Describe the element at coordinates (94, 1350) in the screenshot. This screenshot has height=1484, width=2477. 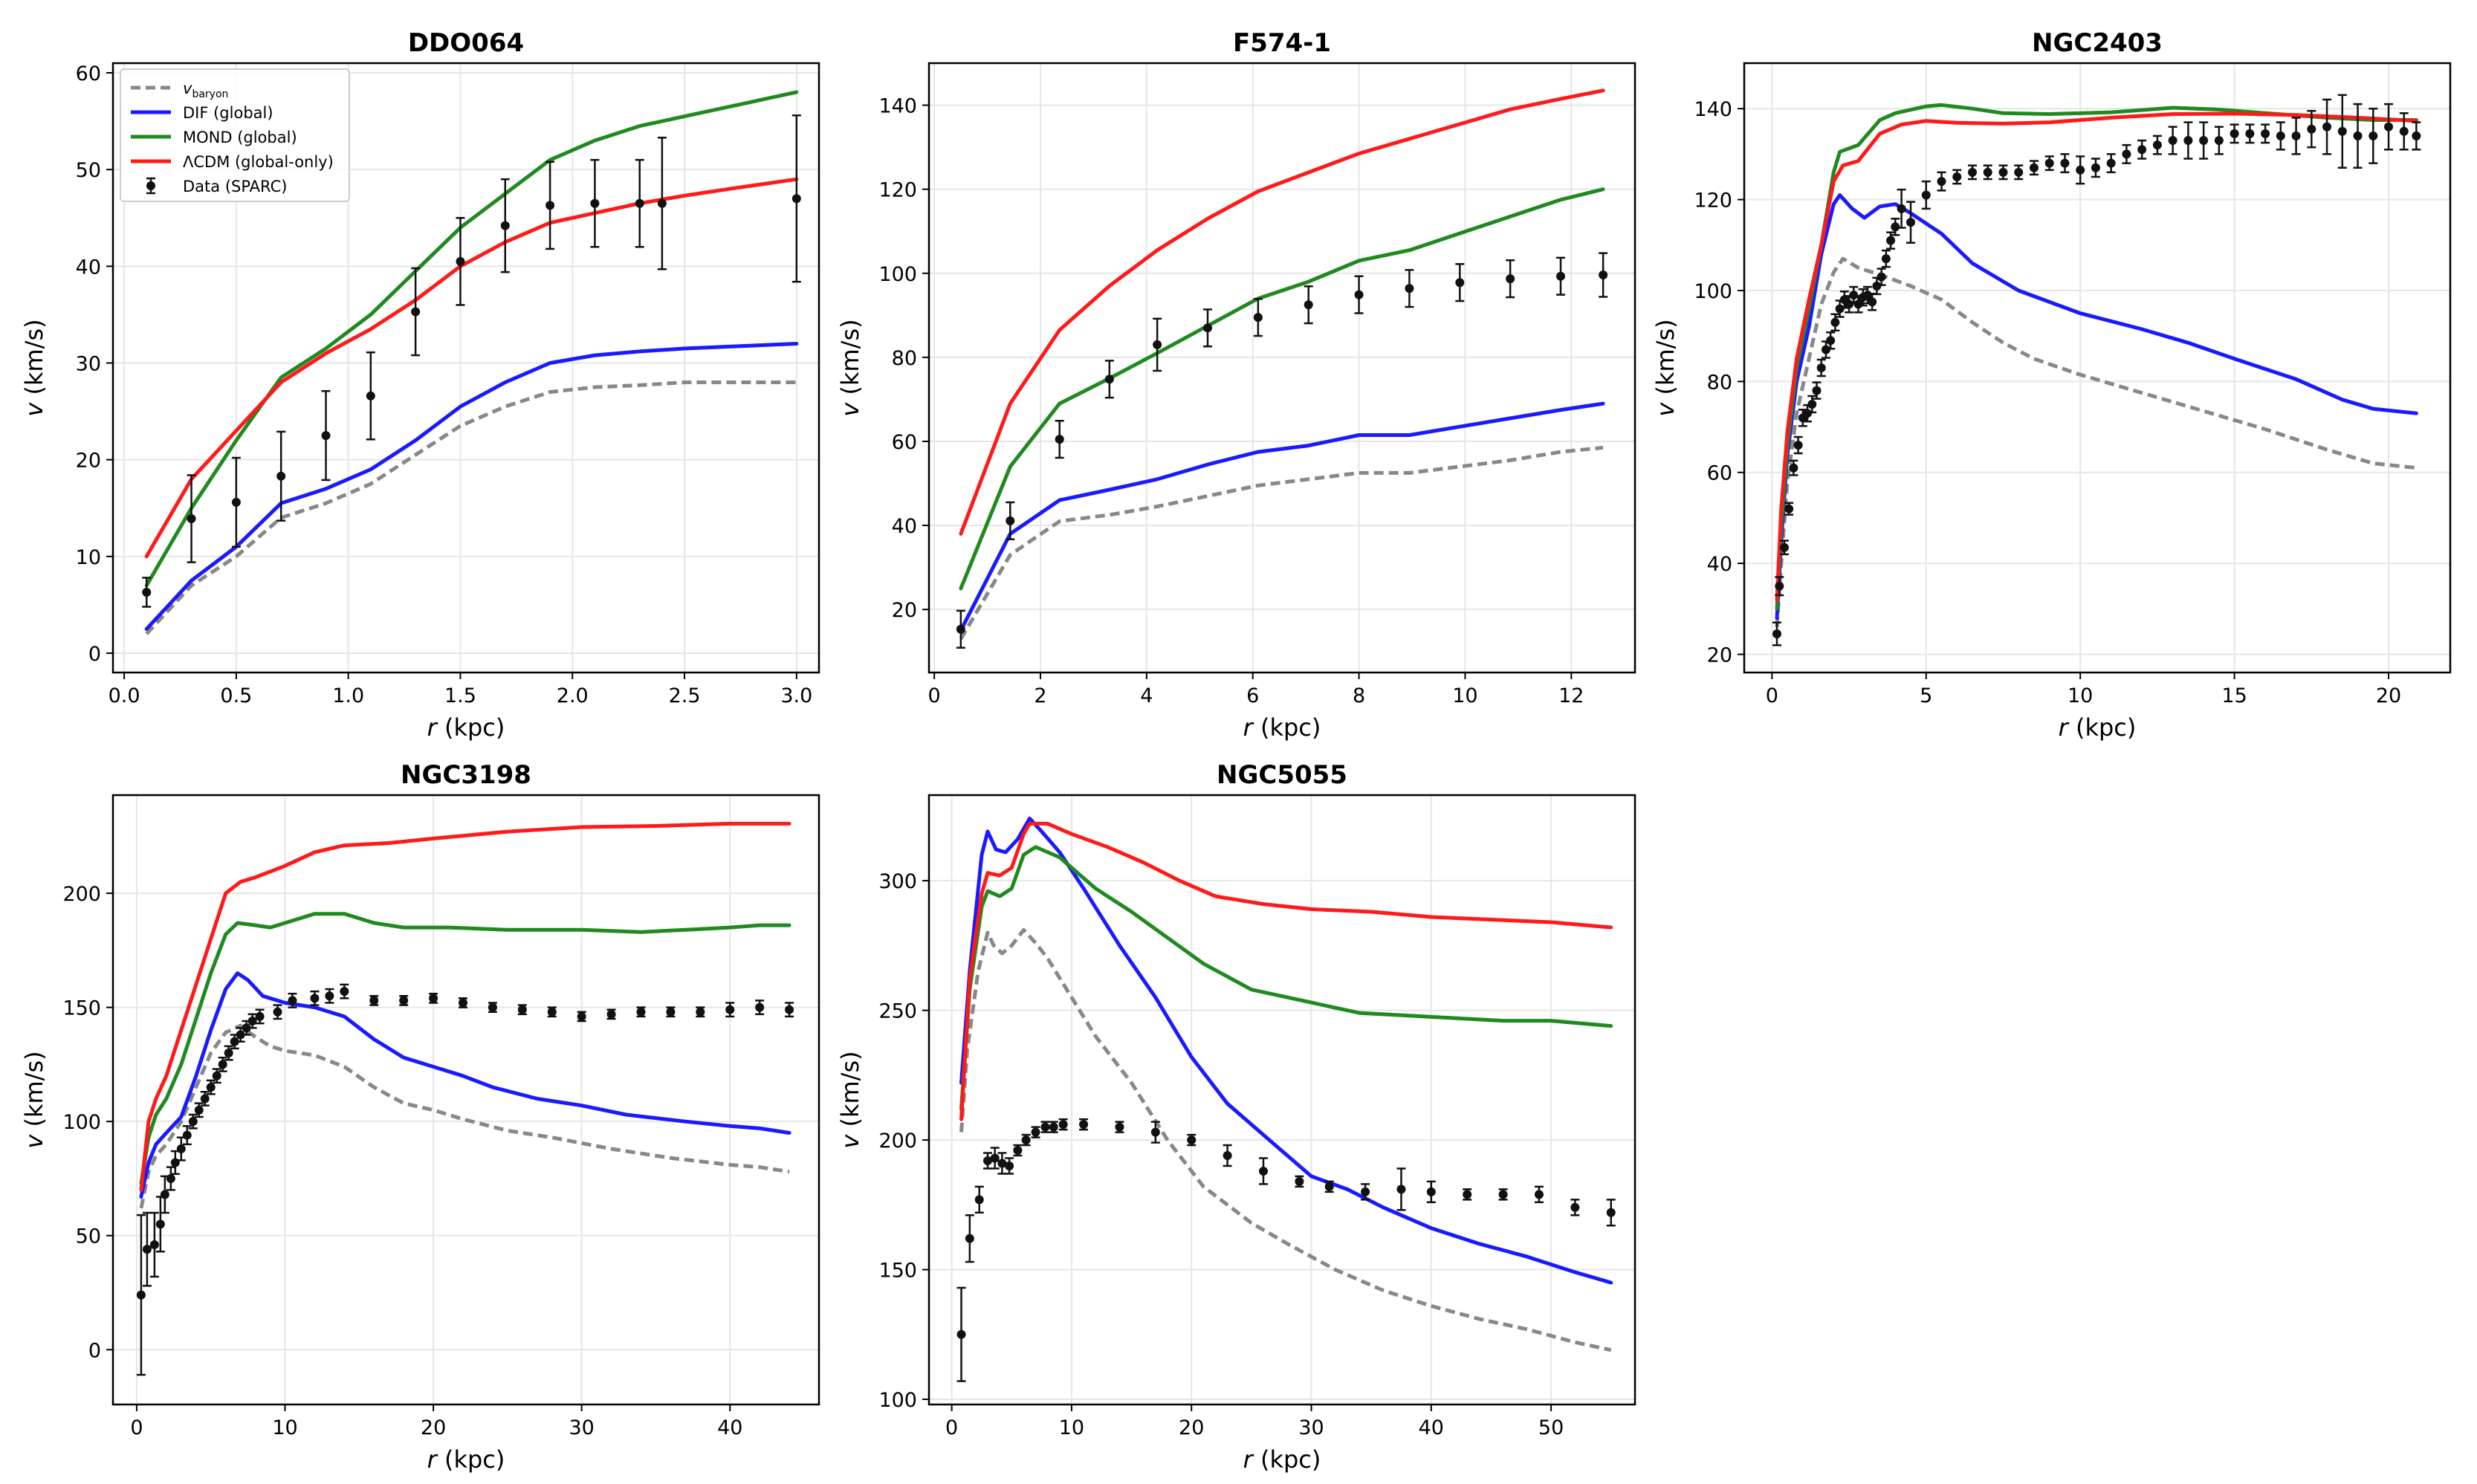
I see `y-tick-label: 0` at that location.